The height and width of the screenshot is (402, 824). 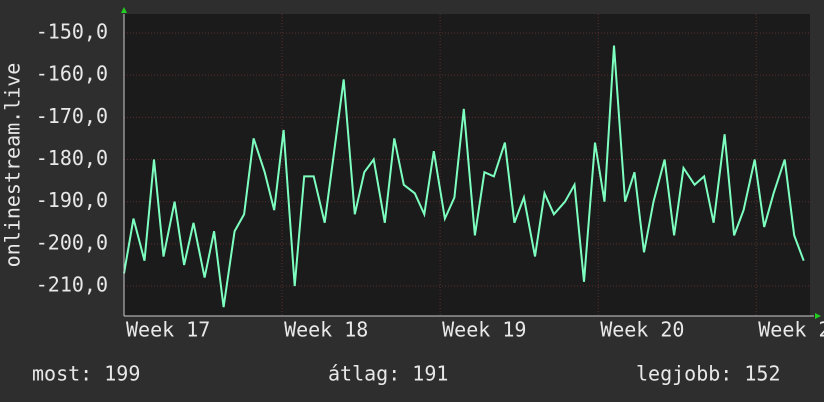 What do you see at coordinates (72, 74) in the screenshot?
I see `y-tick-label: -160,0` at bounding box center [72, 74].